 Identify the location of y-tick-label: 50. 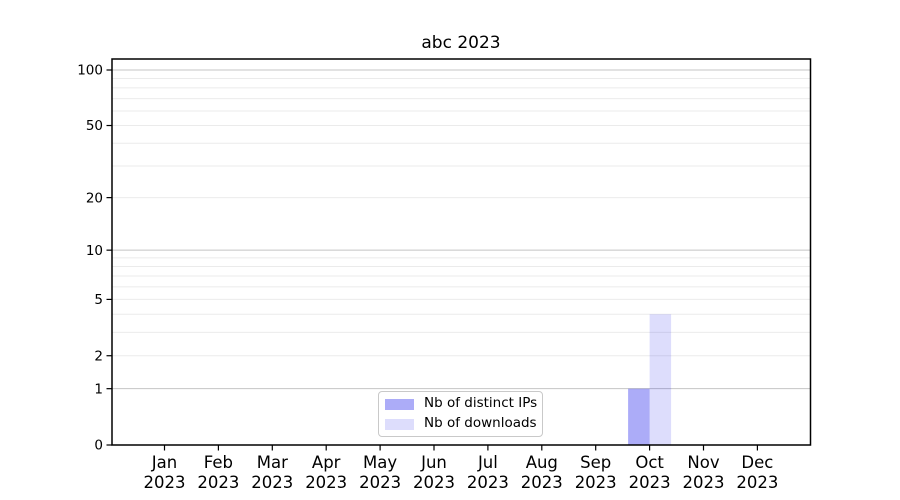
(94, 126).